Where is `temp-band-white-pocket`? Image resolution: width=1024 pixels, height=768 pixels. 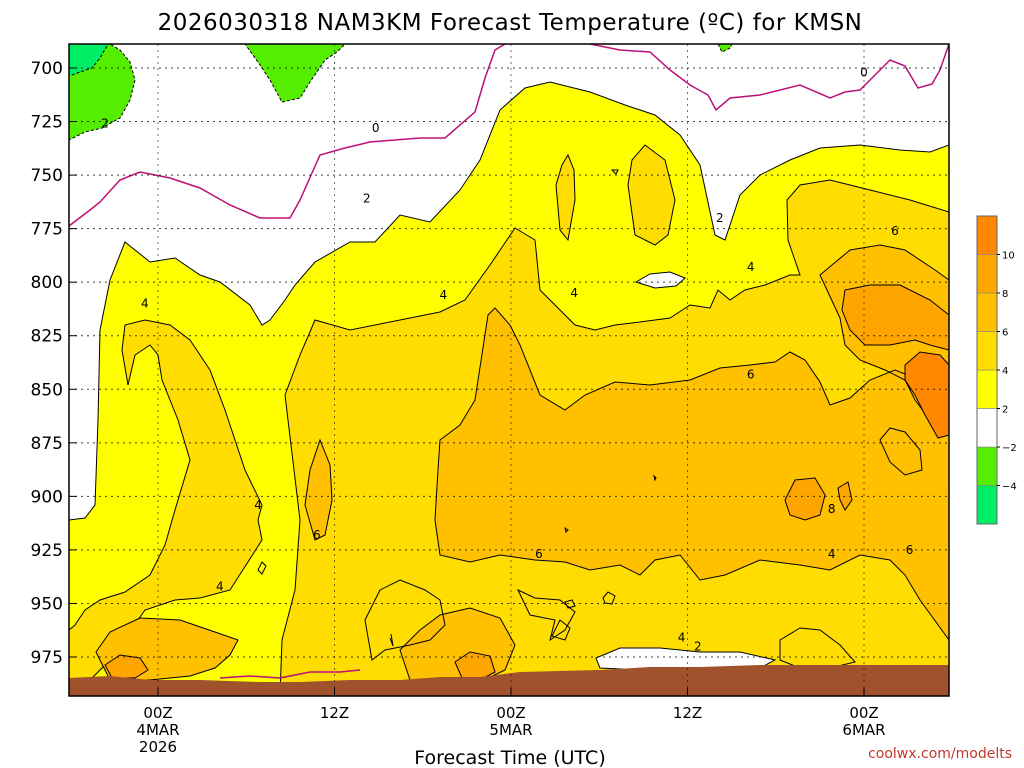 temp-band-white-pocket is located at coordinates (660, 280).